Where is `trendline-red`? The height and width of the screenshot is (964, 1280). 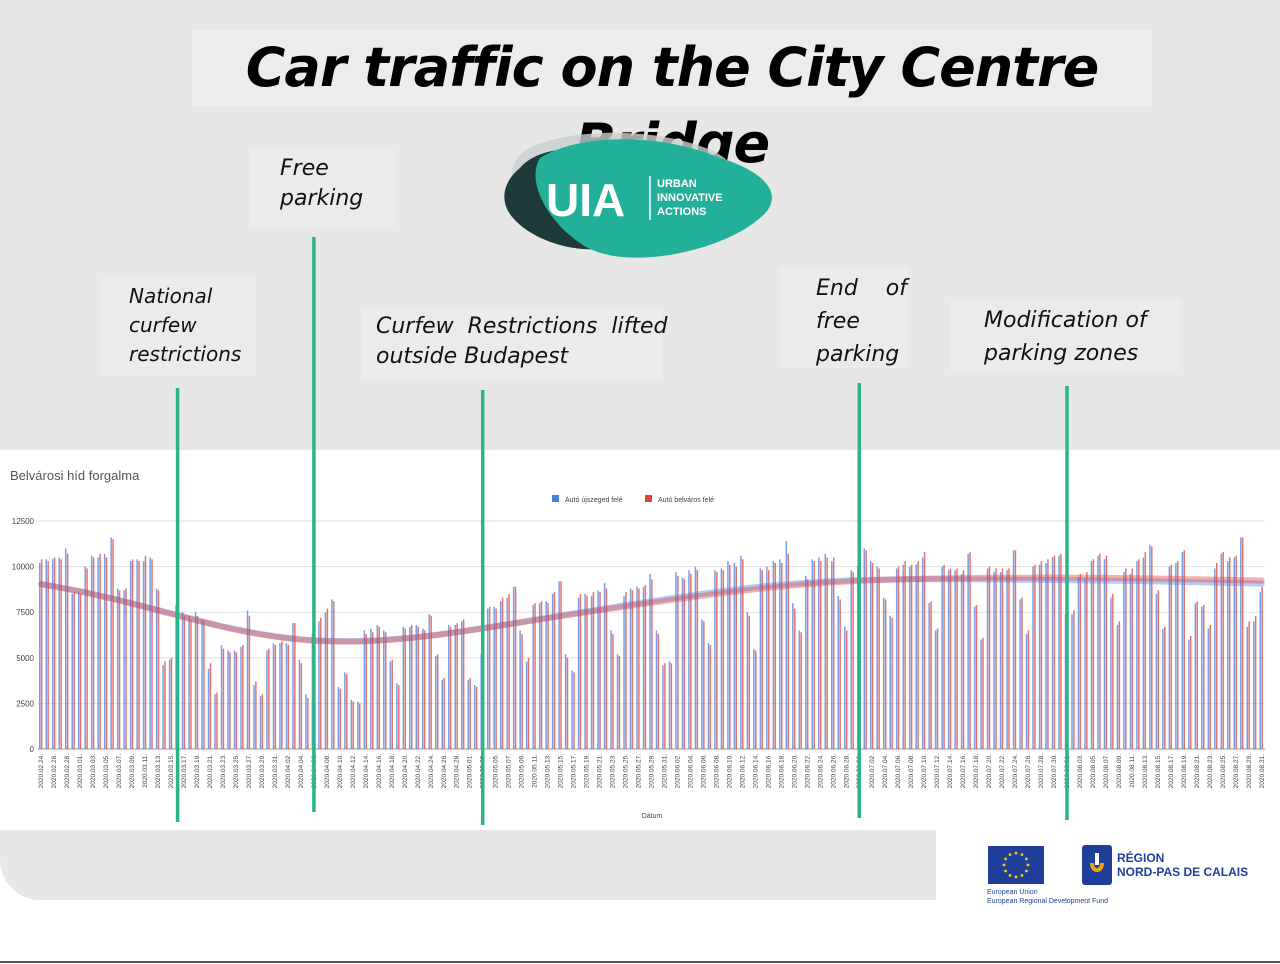 trendline-red is located at coordinates (651, 609).